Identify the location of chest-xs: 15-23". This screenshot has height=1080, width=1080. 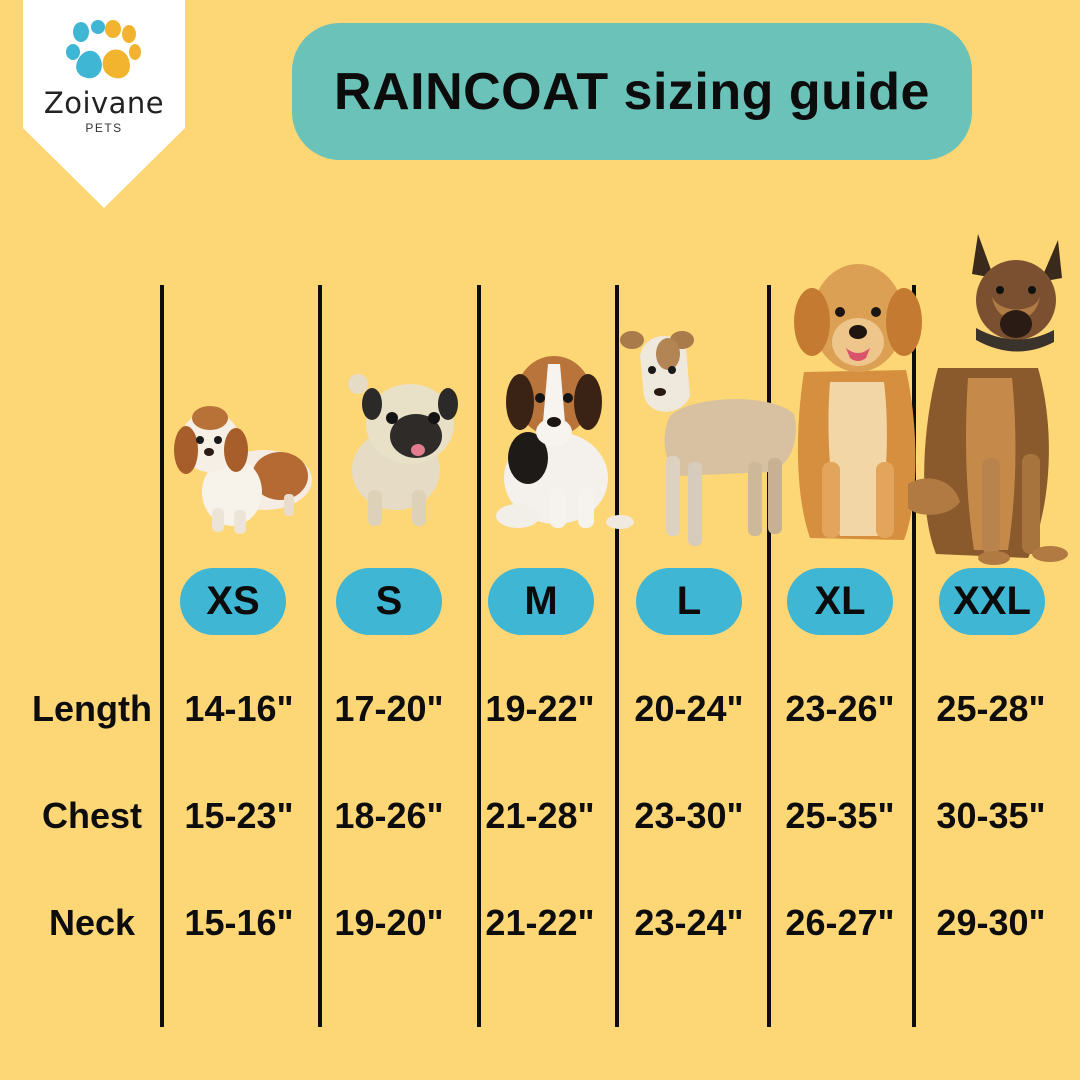
(239, 815).